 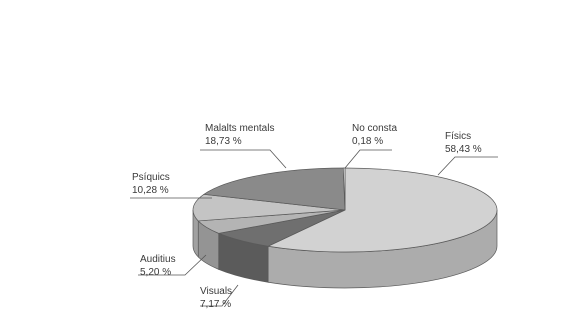 What do you see at coordinates (368, 159) in the screenshot?
I see `leader-no-consta` at bounding box center [368, 159].